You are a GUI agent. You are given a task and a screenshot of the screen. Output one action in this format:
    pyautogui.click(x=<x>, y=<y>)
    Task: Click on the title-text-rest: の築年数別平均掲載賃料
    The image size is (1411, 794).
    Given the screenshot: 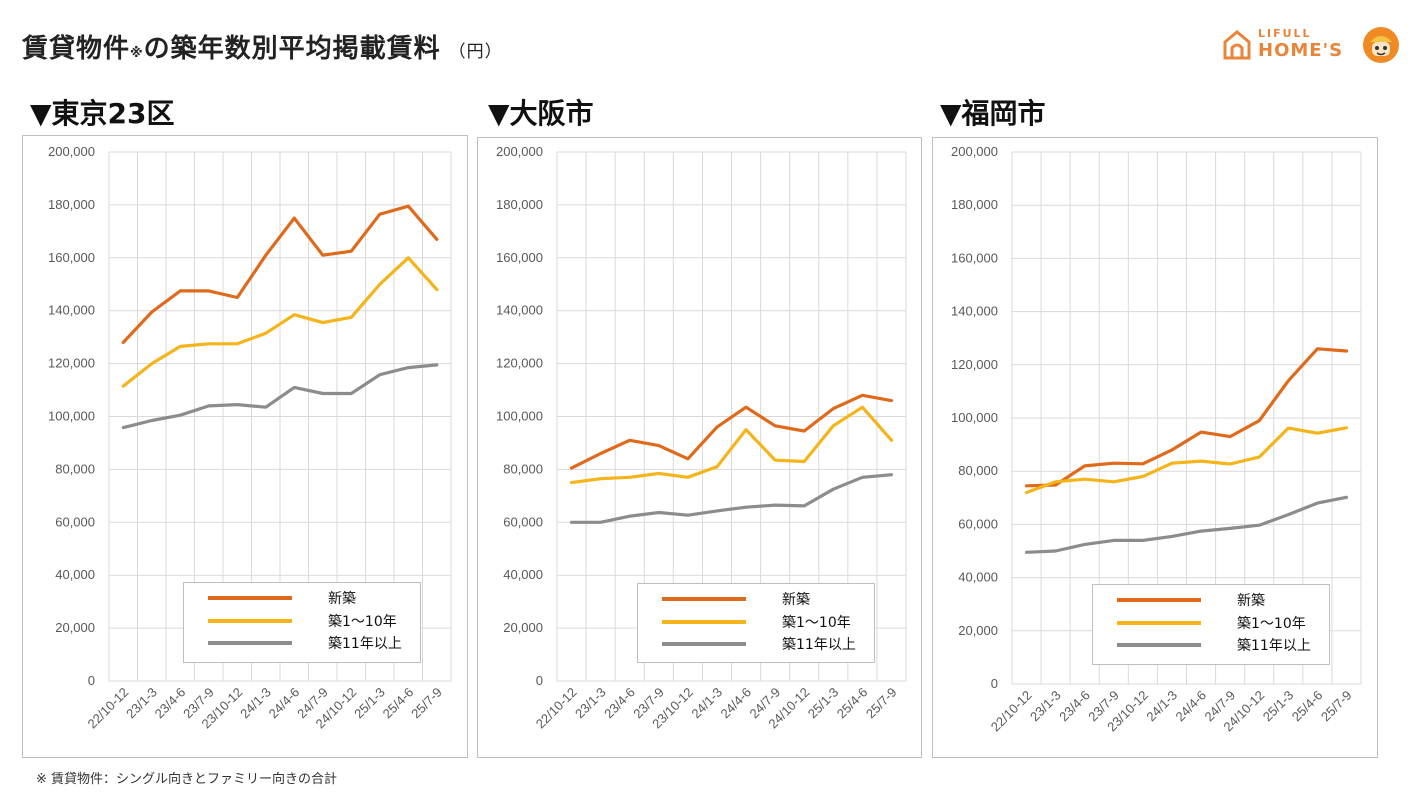 What is the action you would take?
    pyautogui.click(x=292, y=49)
    